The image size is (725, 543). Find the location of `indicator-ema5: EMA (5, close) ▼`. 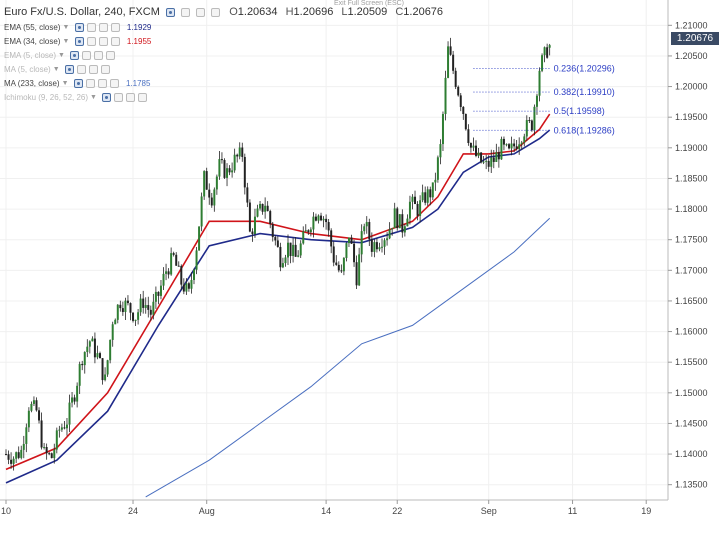

indicator-ema5: EMA (5, close) ▼ is located at coordinates (60, 57).